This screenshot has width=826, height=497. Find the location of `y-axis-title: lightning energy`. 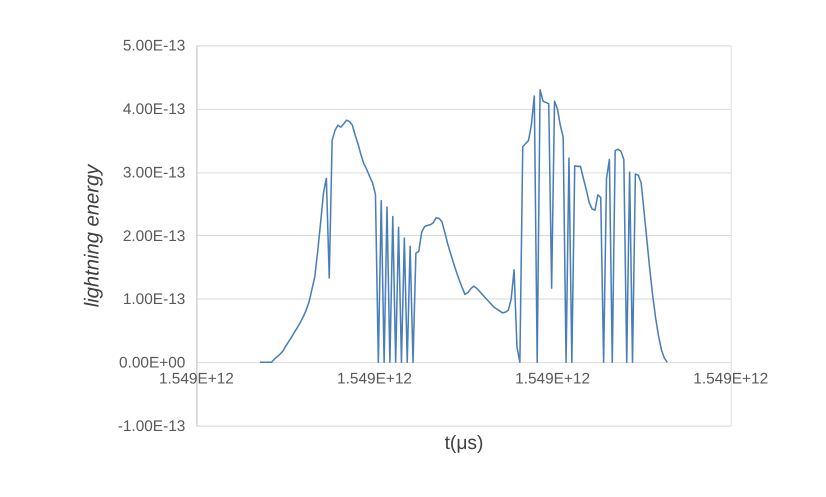

y-axis-title: lightning energy is located at coordinates (92, 235).